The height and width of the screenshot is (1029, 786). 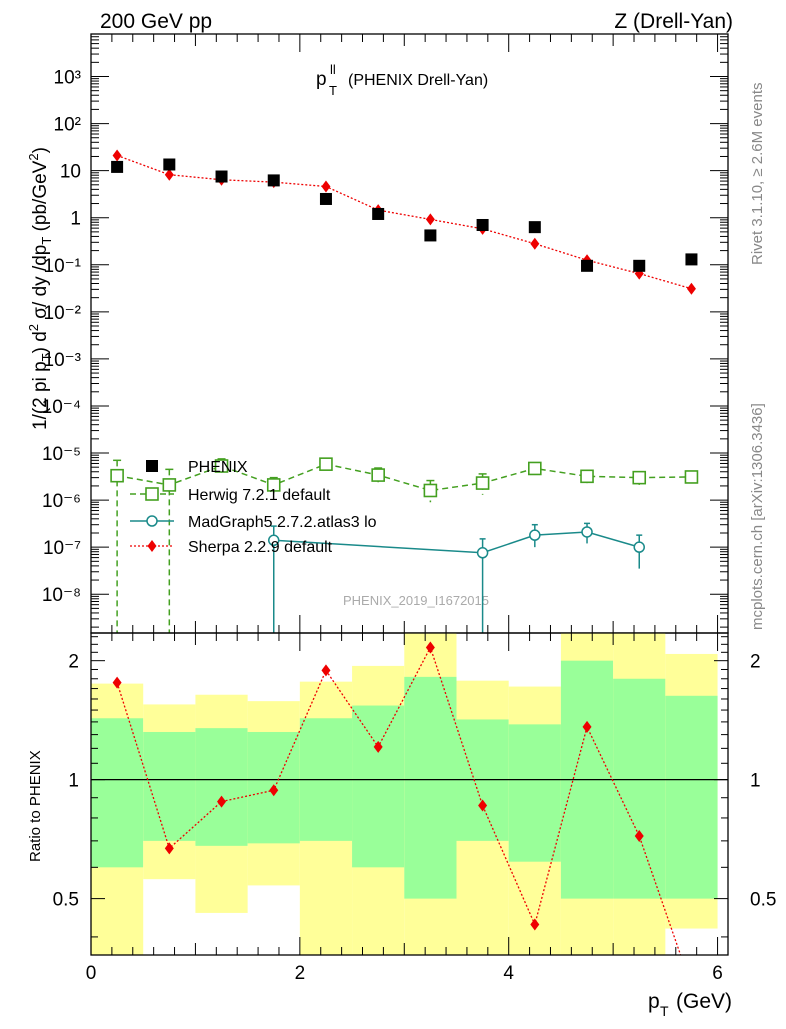 What do you see at coordinates (757, 516) in the screenshot?
I see `mcplots-label: mcplots.cern.ch [arXiv:1306.3436]` at bounding box center [757, 516].